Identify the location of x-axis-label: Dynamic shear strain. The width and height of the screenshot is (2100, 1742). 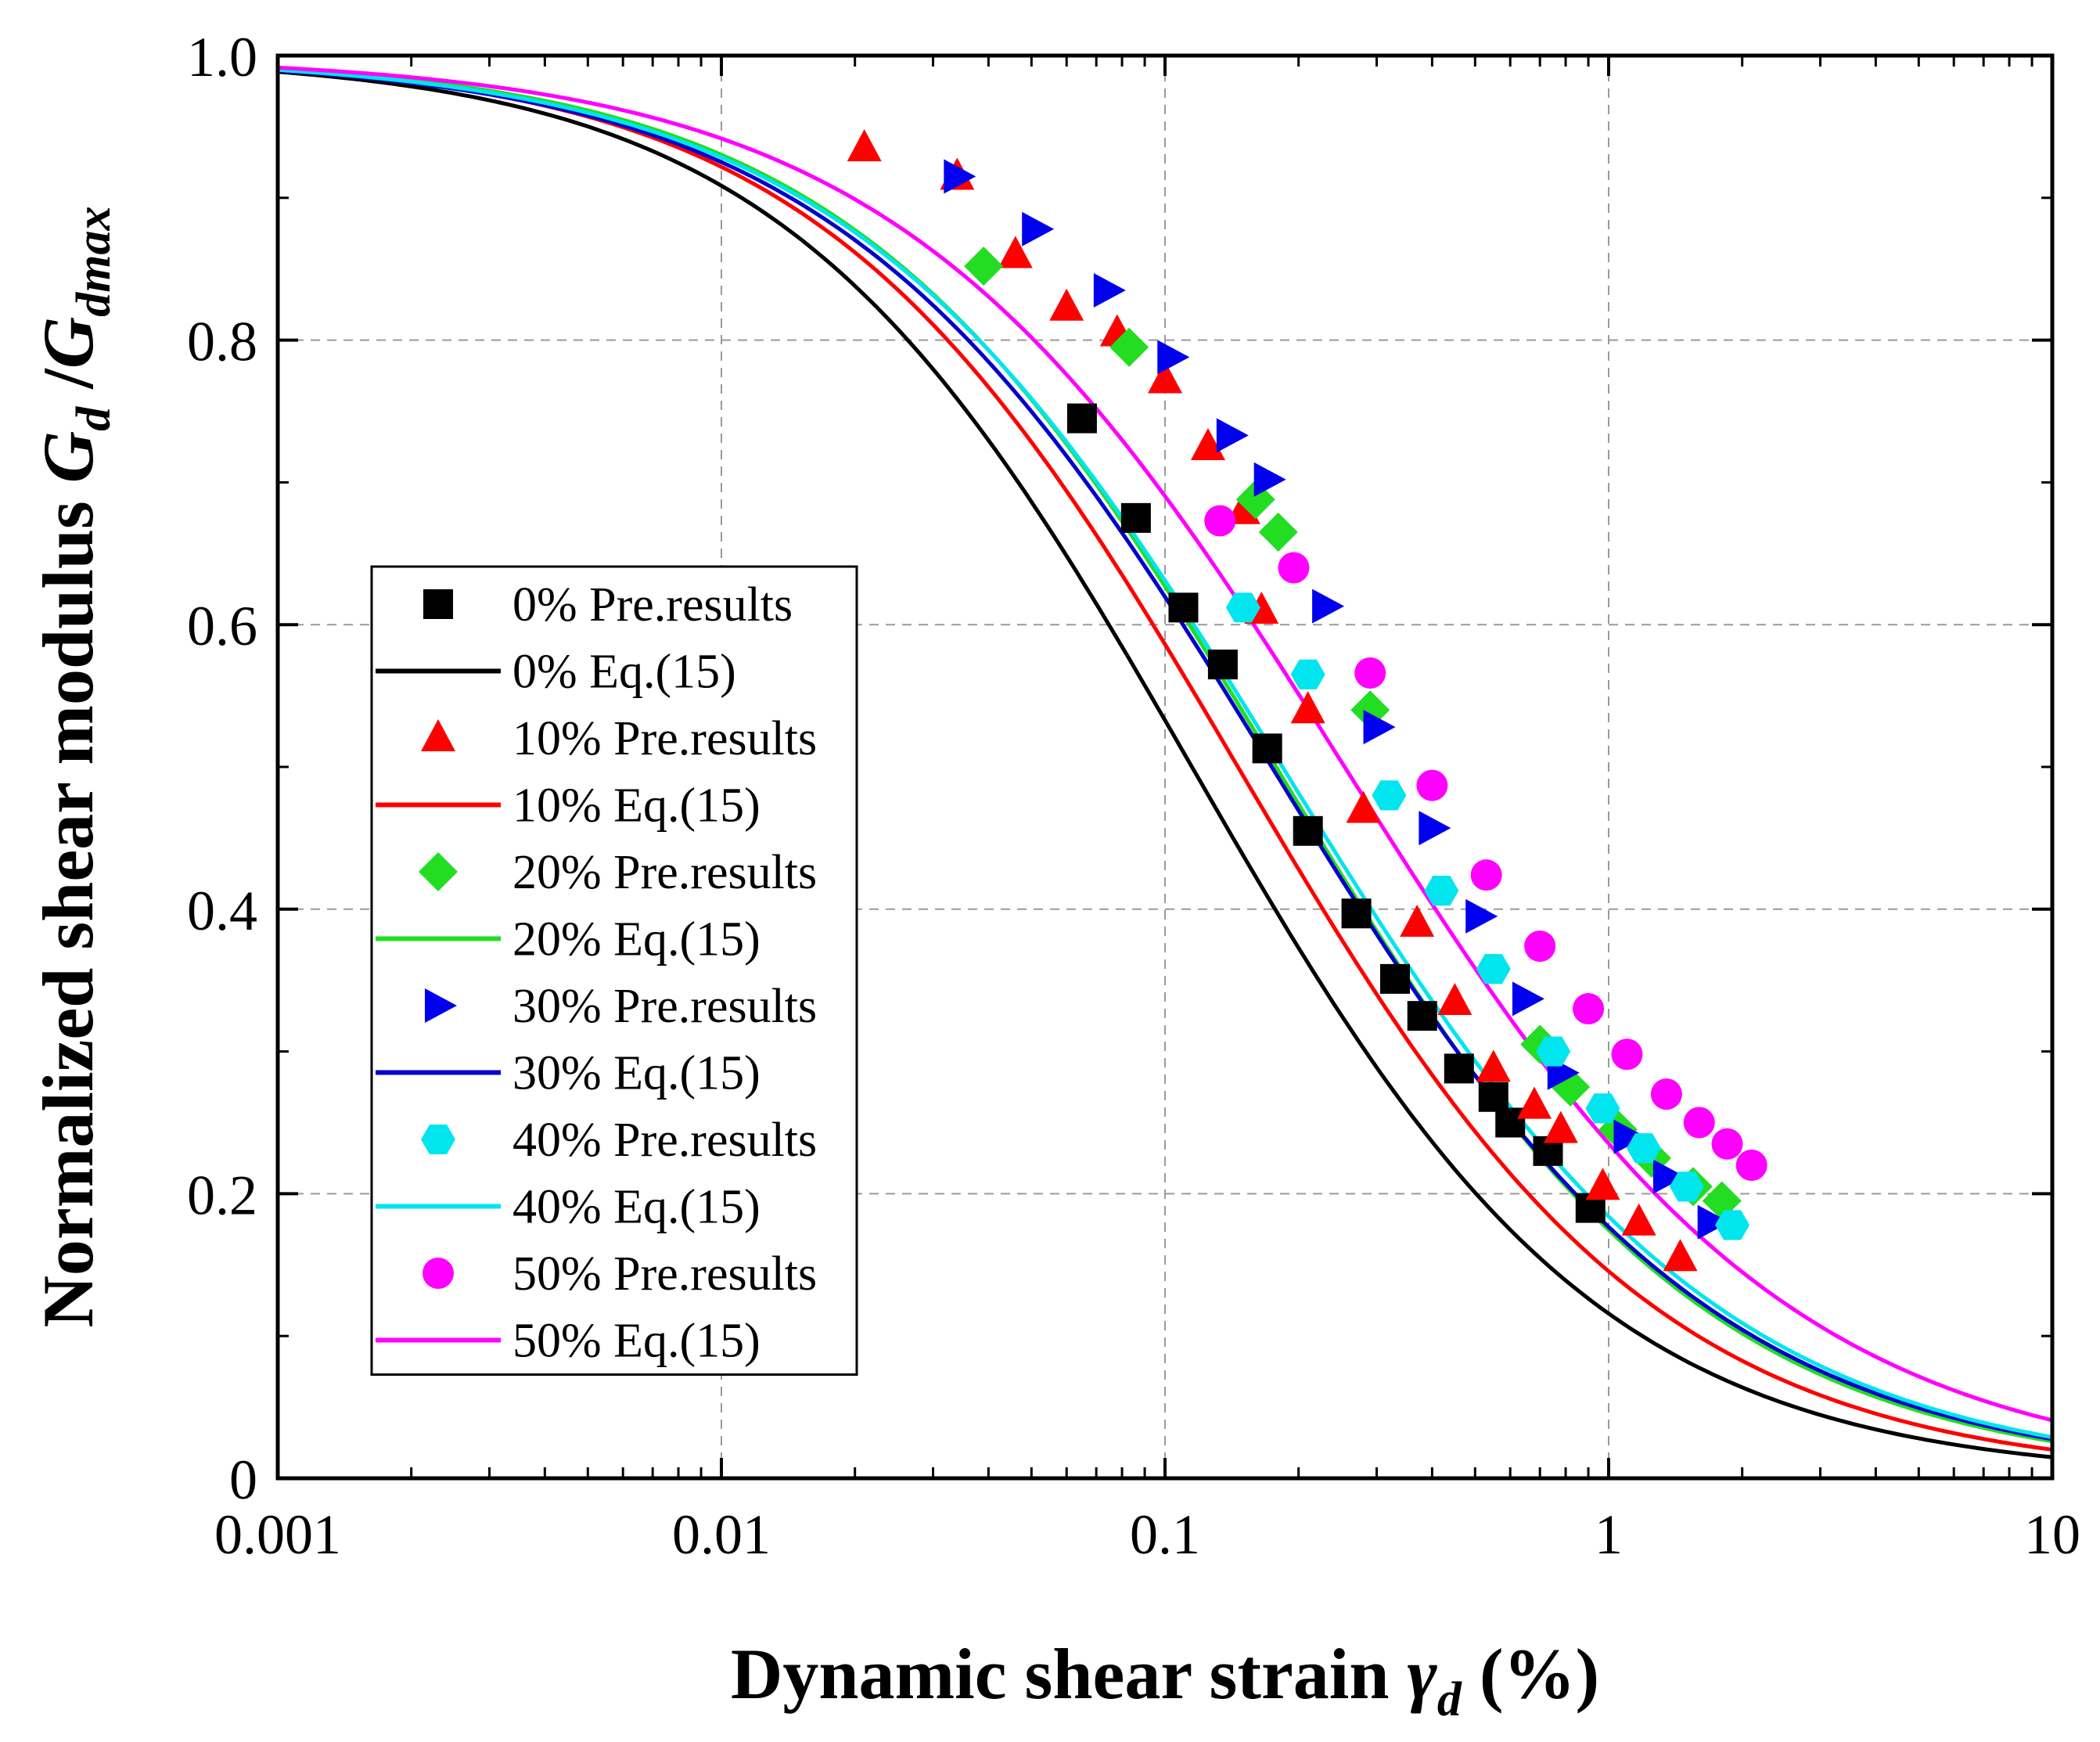
(1060, 1674).